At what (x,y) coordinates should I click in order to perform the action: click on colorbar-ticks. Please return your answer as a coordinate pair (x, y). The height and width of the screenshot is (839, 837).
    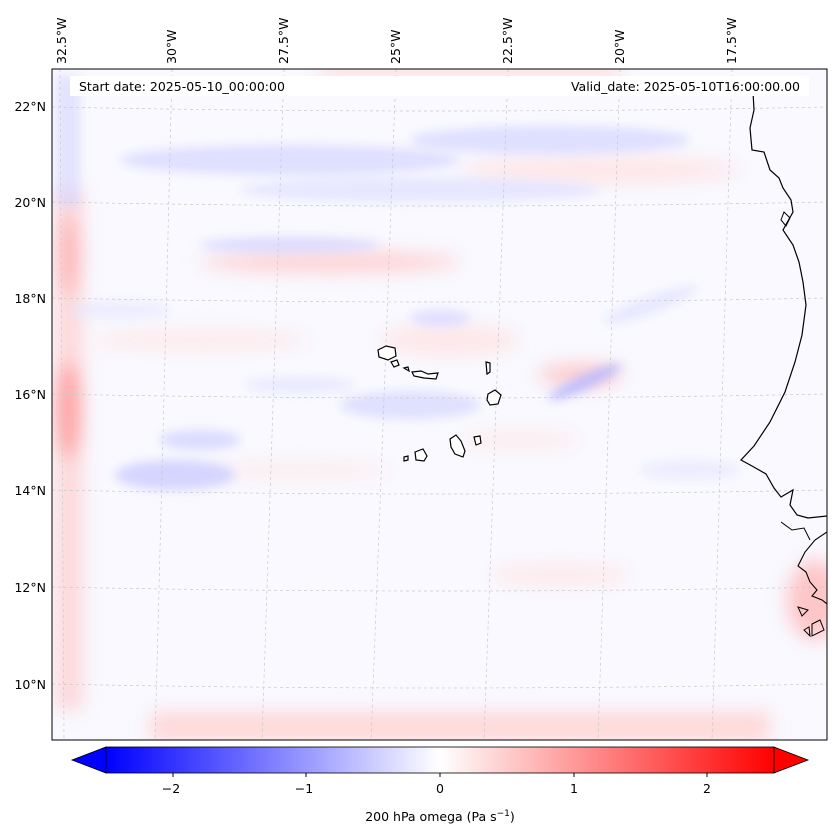
    Looking at the image, I should click on (440, 775).